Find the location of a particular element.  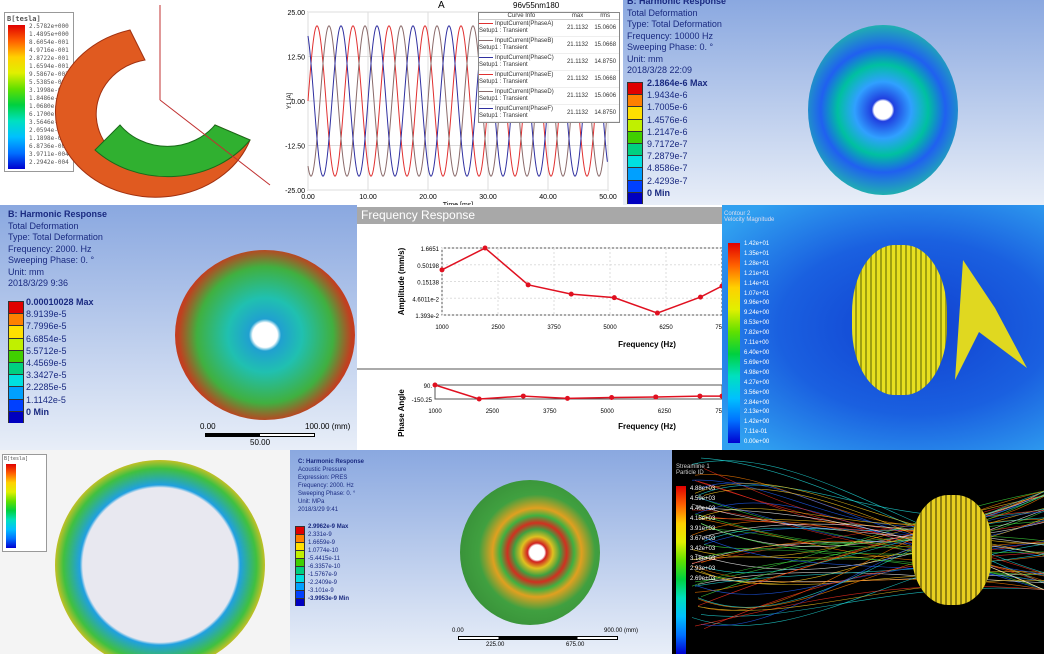

series-line is located at coordinates (457, 101).